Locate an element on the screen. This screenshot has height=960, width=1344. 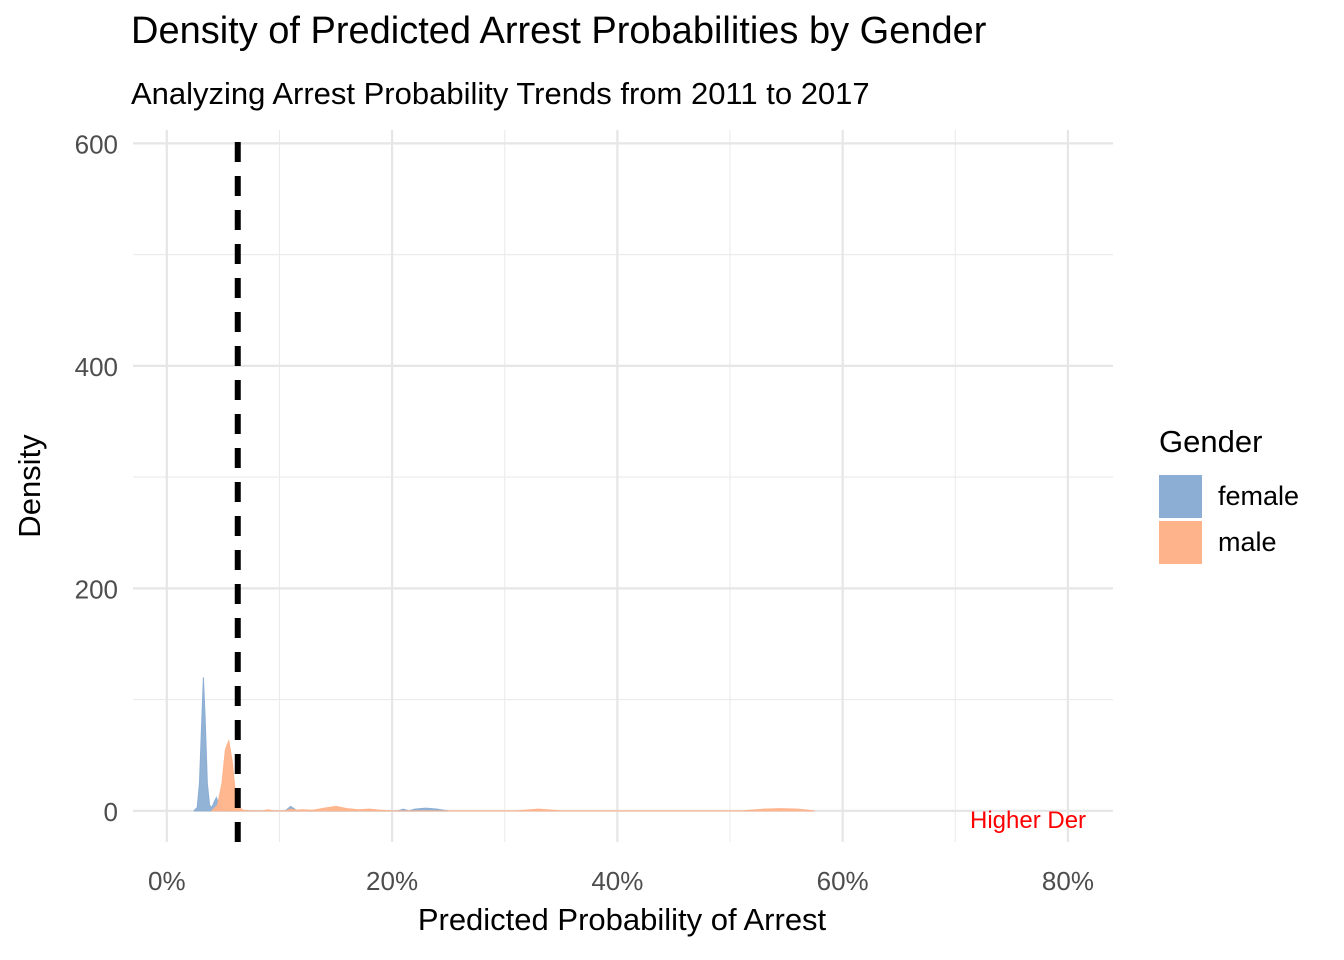
legend-item-female: female is located at coordinates (1229, 496).